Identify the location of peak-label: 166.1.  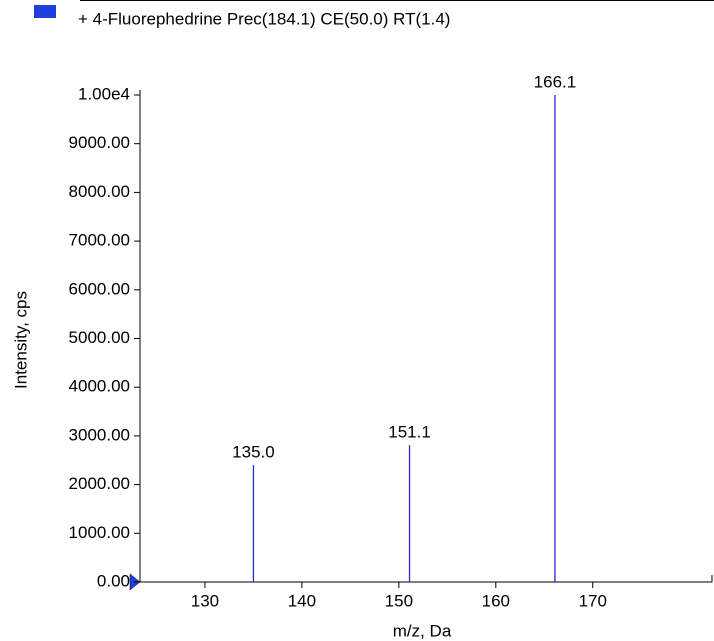
(555, 81).